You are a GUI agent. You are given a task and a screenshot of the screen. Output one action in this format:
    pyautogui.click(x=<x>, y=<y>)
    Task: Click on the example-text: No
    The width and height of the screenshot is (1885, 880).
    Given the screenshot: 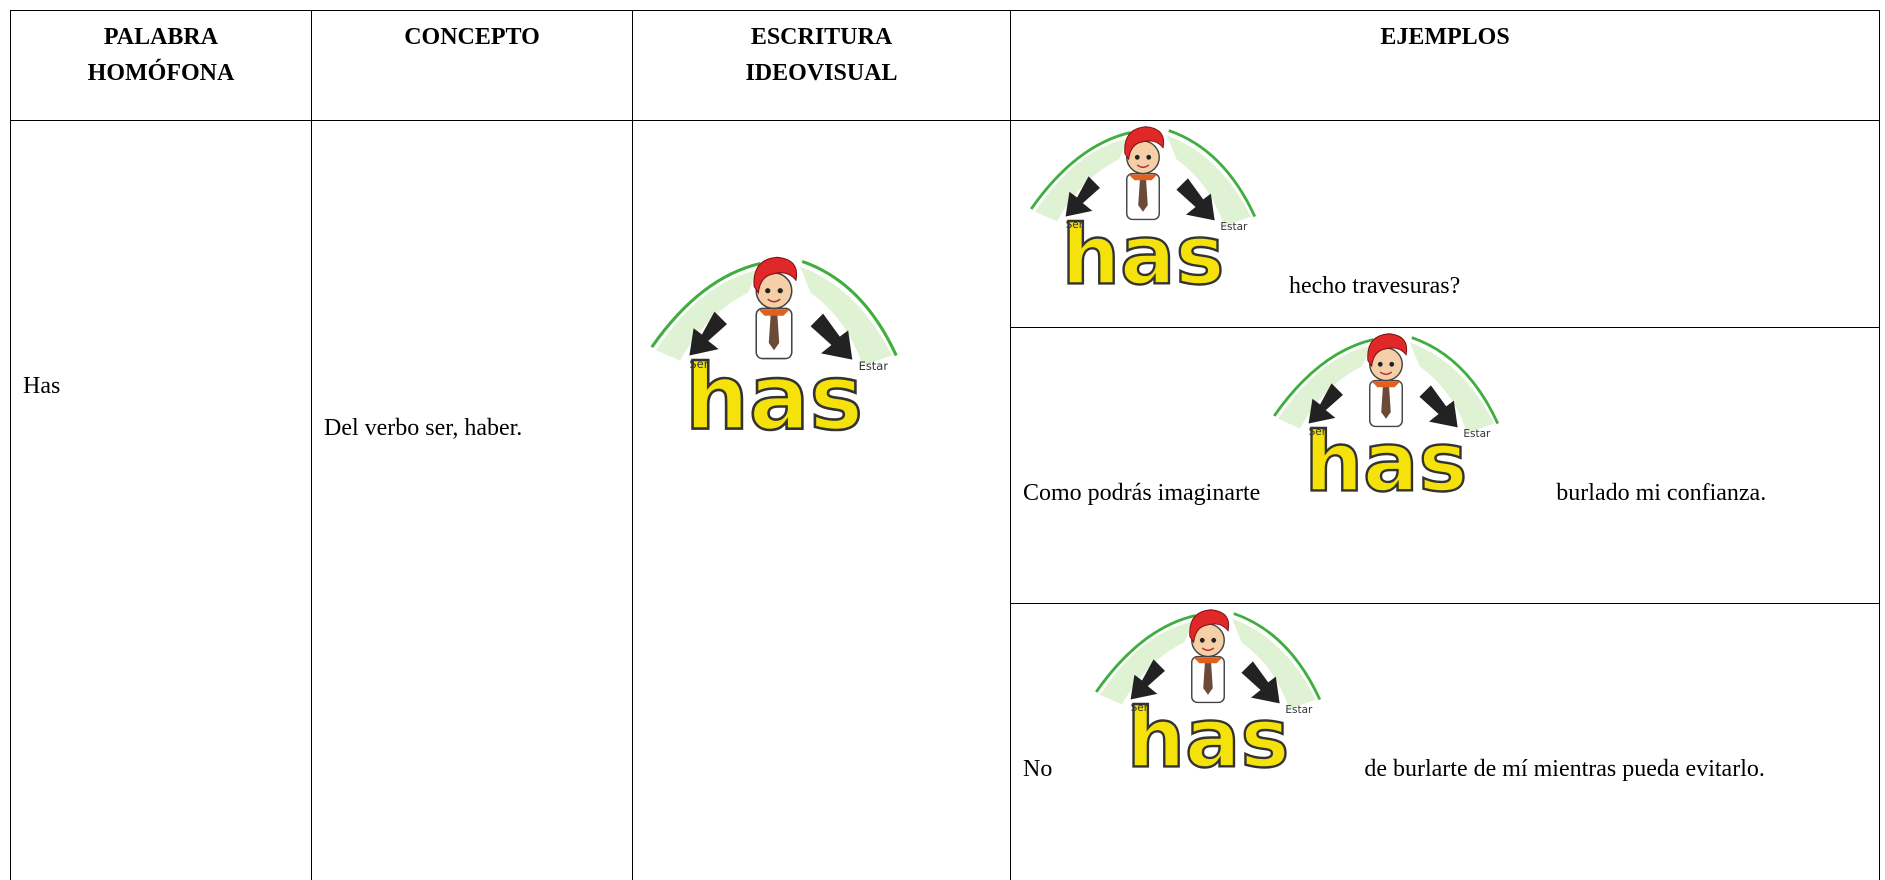 What is the action you would take?
    pyautogui.click(x=1038, y=769)
    